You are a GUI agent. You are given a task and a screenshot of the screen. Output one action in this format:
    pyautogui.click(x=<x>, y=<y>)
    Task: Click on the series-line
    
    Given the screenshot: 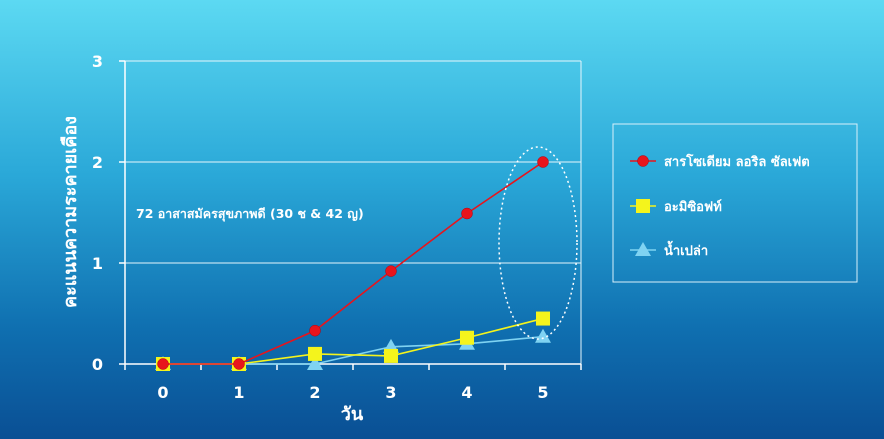 What is the action you would take?
    pyautogui.click(x=353, y=350)
    